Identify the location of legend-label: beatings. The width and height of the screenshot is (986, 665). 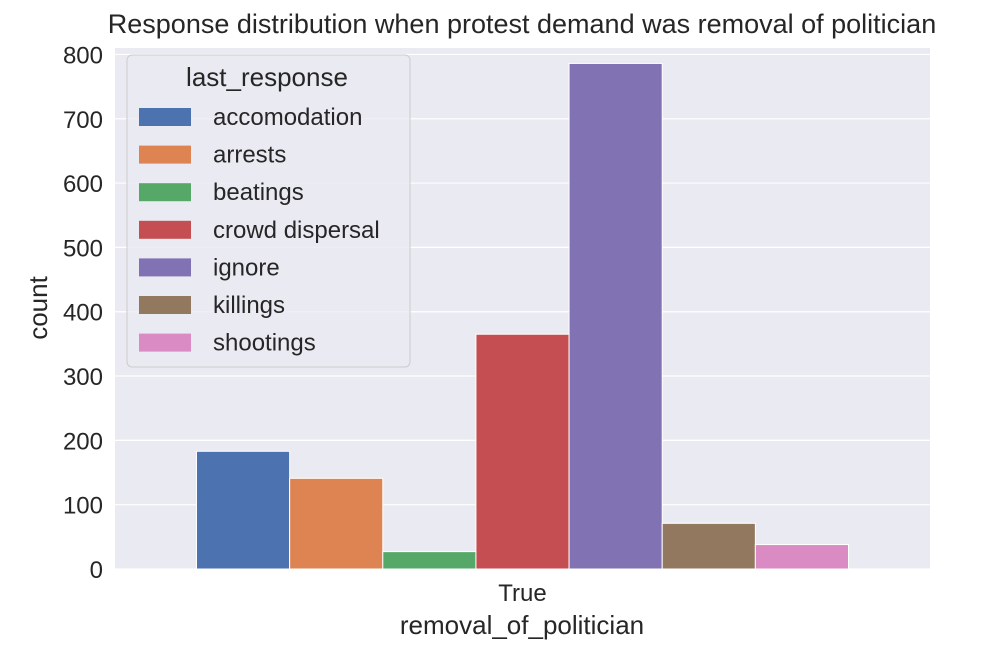
(258, 192).